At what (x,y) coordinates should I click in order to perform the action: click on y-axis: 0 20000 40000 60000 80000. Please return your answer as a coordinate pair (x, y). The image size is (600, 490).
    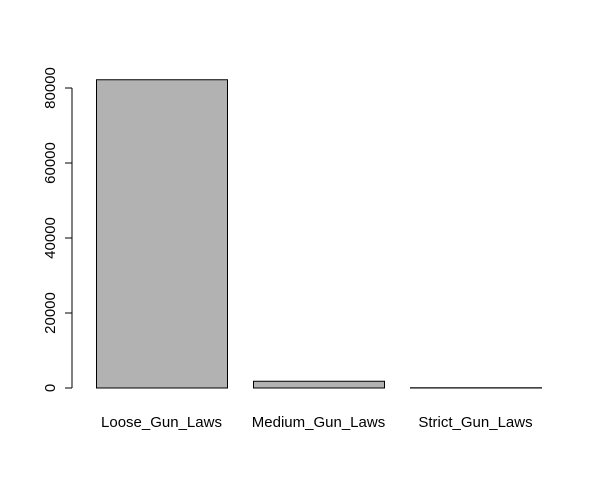
    Looking at the image, I should click on (57, 229).